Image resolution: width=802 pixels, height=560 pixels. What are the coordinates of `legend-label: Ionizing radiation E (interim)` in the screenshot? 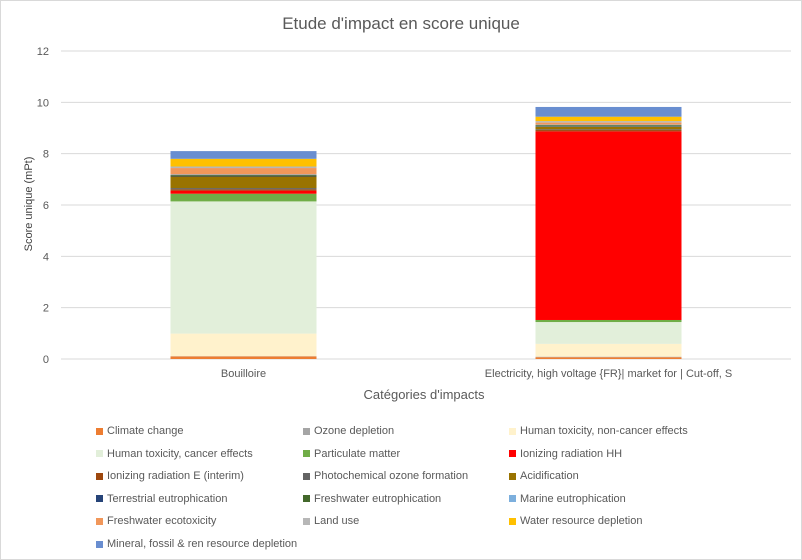 It's located at (175, 476).